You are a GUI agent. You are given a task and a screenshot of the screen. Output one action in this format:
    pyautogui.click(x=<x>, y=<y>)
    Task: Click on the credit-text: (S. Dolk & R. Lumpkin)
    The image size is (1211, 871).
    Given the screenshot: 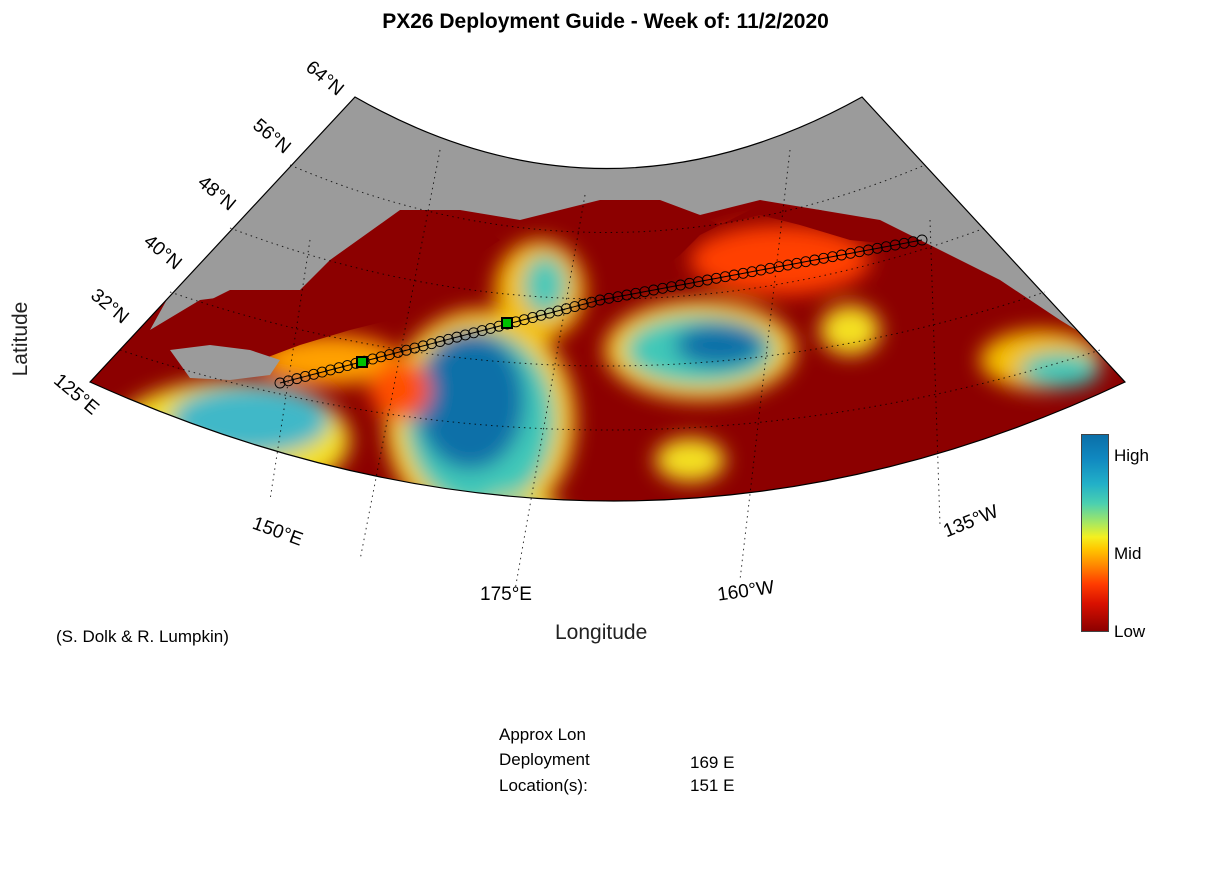 What is the action you would take?
    pyautogui.click(x=142, y=636)
    